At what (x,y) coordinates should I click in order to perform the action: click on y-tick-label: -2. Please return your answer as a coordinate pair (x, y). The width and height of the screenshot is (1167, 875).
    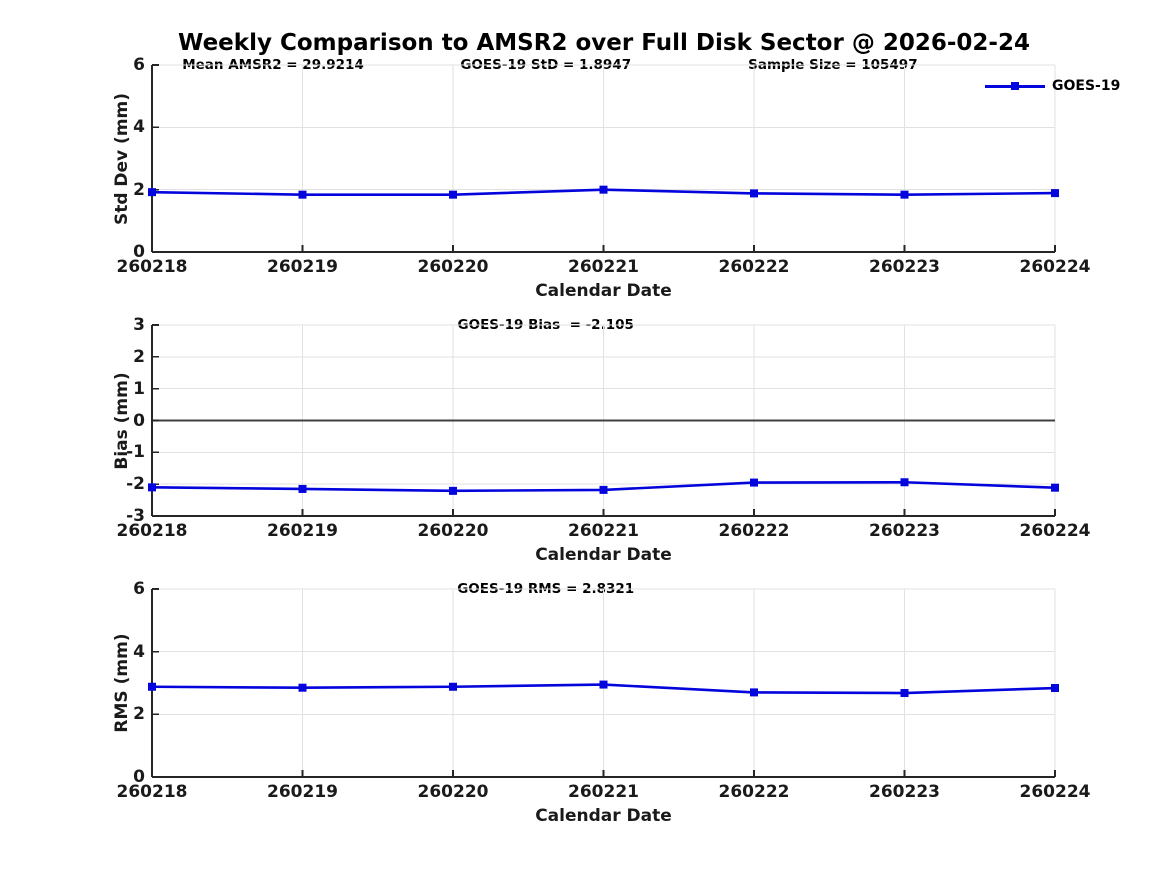
    Looking at the image, I should click on (135, 484).